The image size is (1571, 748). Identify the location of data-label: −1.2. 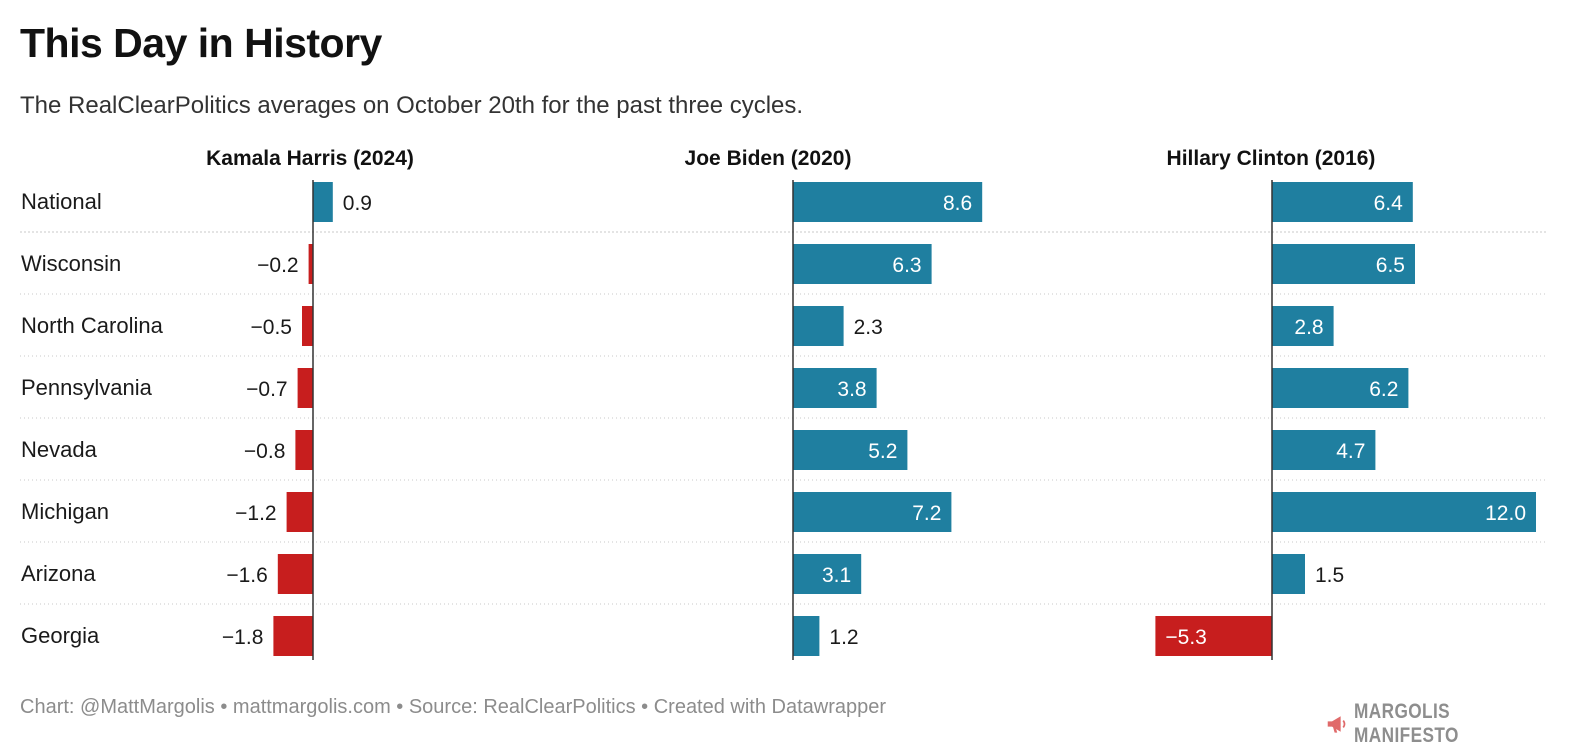
(255, 513).